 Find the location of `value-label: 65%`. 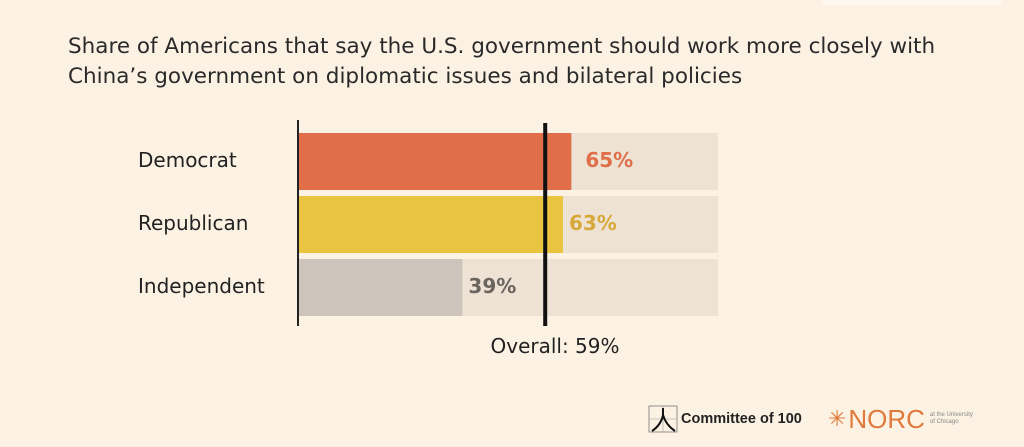

value-label: 65% is located at coordinates (609, 160).